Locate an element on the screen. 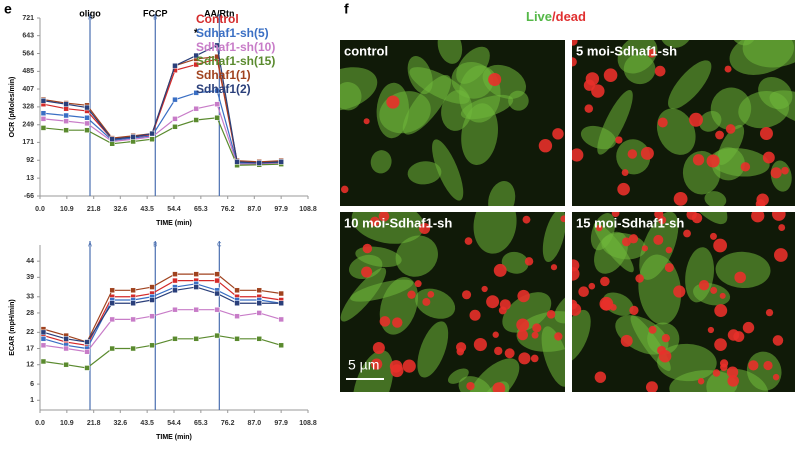  x-tick-label: 65.3 is located at coordinates (201, 423).